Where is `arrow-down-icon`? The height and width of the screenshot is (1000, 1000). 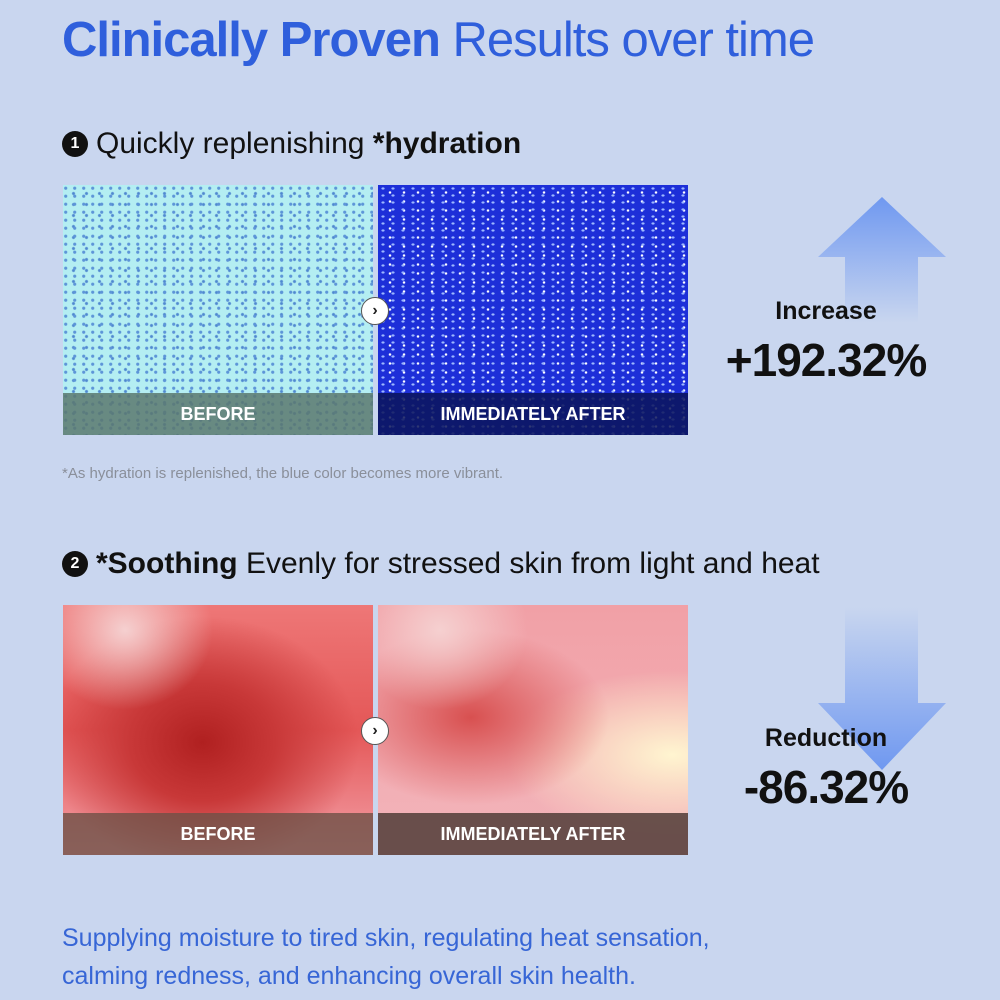 arrow-down-icon is located at coordinates (882, 688).